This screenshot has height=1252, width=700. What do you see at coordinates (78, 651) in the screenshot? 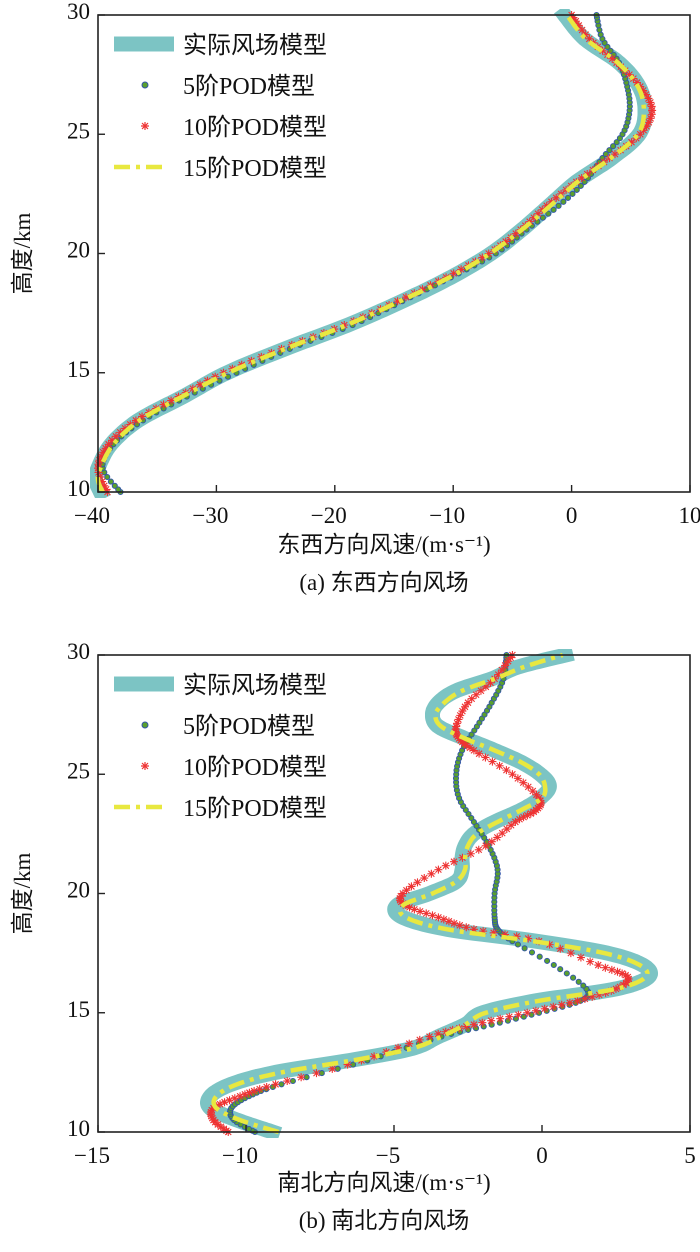
I see `y-tick-label: 30` at bounding box center [78, 651].